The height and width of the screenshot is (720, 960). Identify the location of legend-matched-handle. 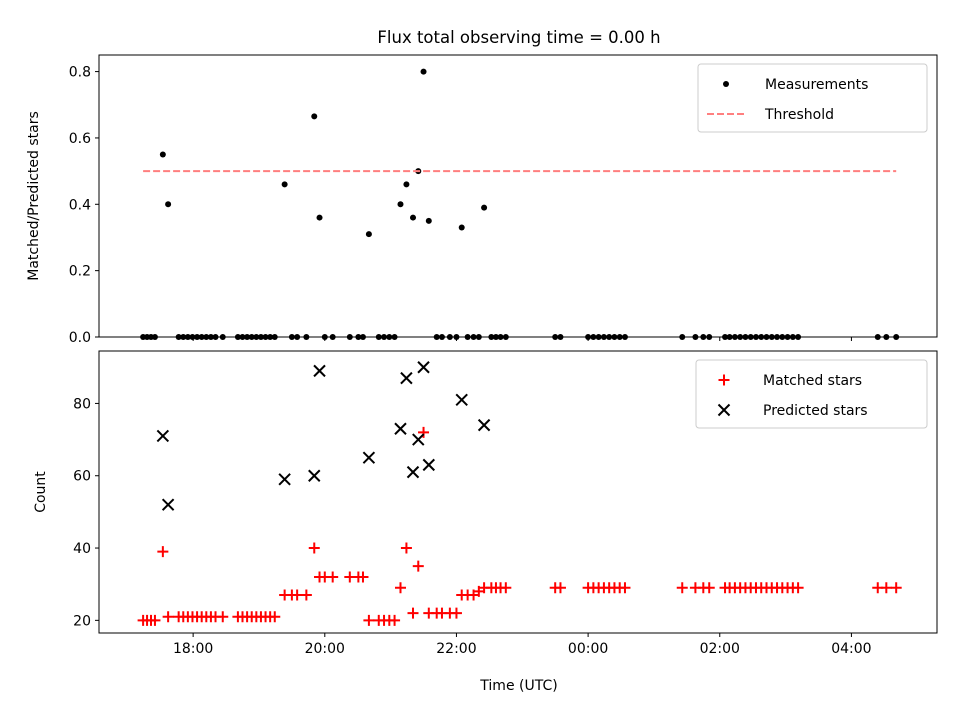
(724, 380).